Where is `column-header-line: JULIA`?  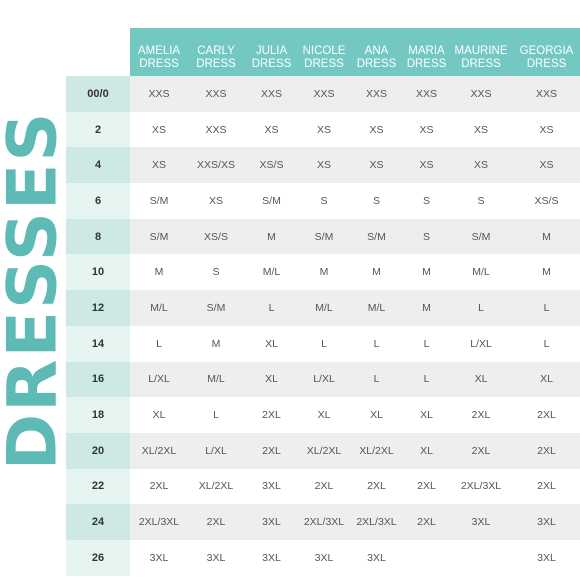
column-header-line: JULIA is located at coordinates (271, 51).